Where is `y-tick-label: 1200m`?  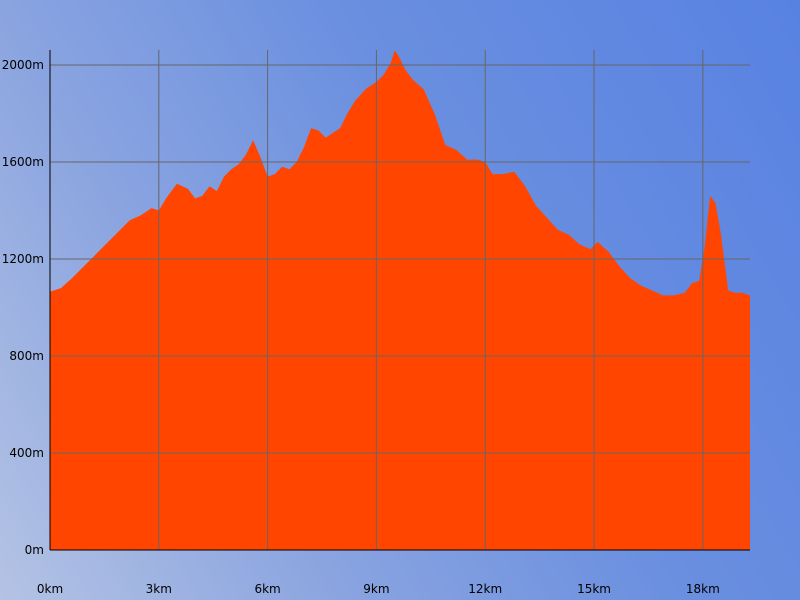 y-tick-label: 1200m is located at coordinates (23, 259).